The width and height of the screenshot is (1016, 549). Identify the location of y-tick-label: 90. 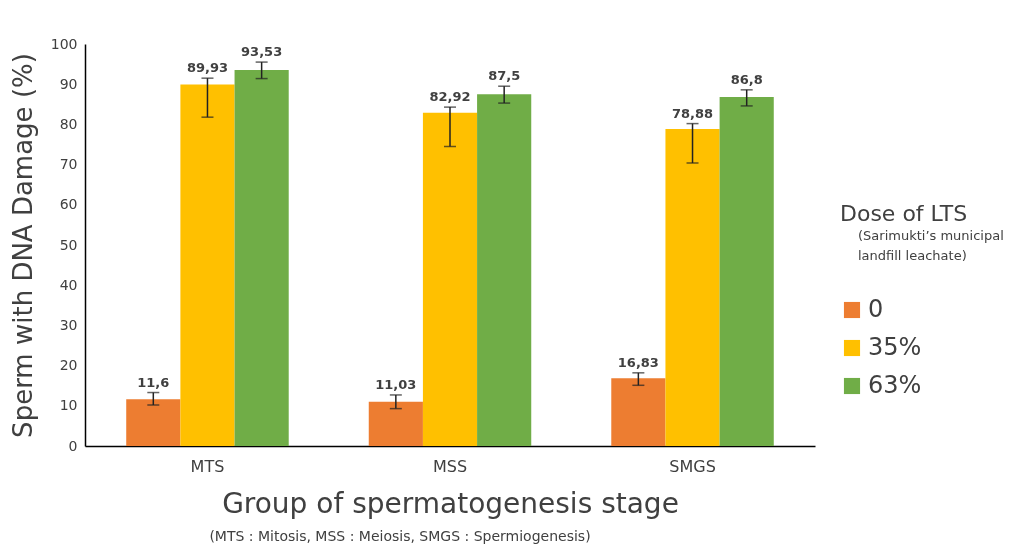
(68, 83).